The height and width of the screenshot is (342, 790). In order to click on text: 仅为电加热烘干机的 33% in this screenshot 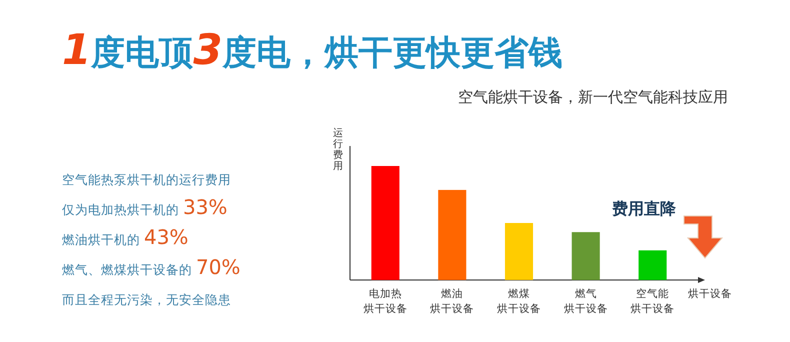, I will do `click(145, 207)`.